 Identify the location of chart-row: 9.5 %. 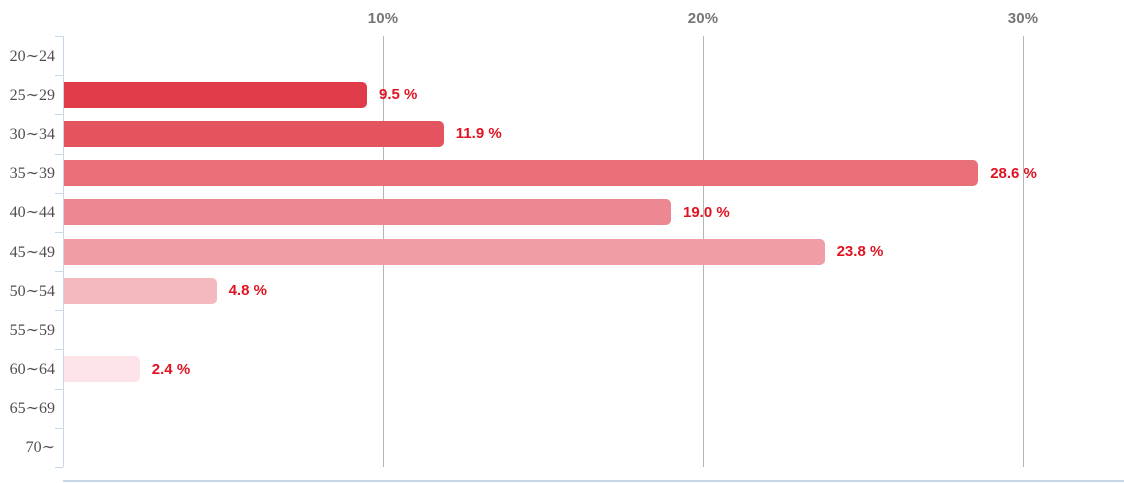
(593, 94).